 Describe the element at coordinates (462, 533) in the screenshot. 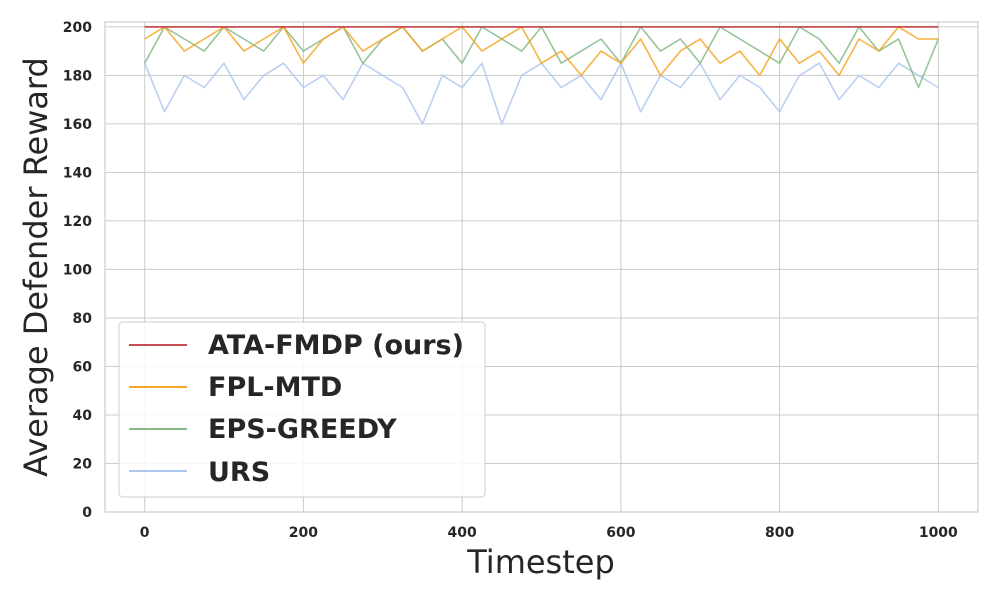

I see `x-tick-label: 400` at that location.